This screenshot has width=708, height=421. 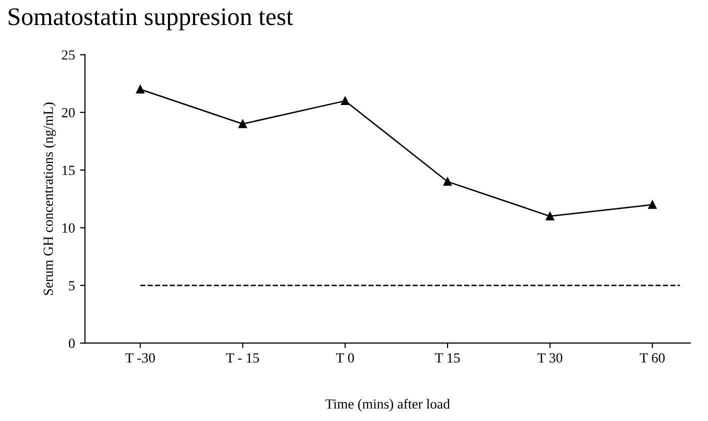 I want to click on y-tick-label: 25, so click(x=68, y=55).